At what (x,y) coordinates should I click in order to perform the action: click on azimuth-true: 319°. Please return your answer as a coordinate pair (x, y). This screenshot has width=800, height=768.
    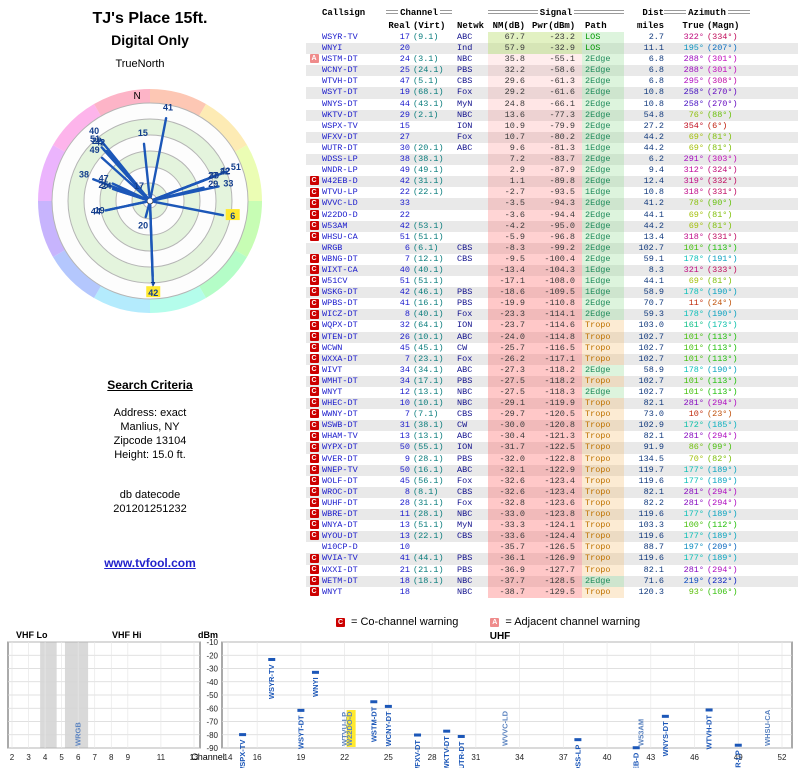
    Looking at the image, I should click on (693, 181).